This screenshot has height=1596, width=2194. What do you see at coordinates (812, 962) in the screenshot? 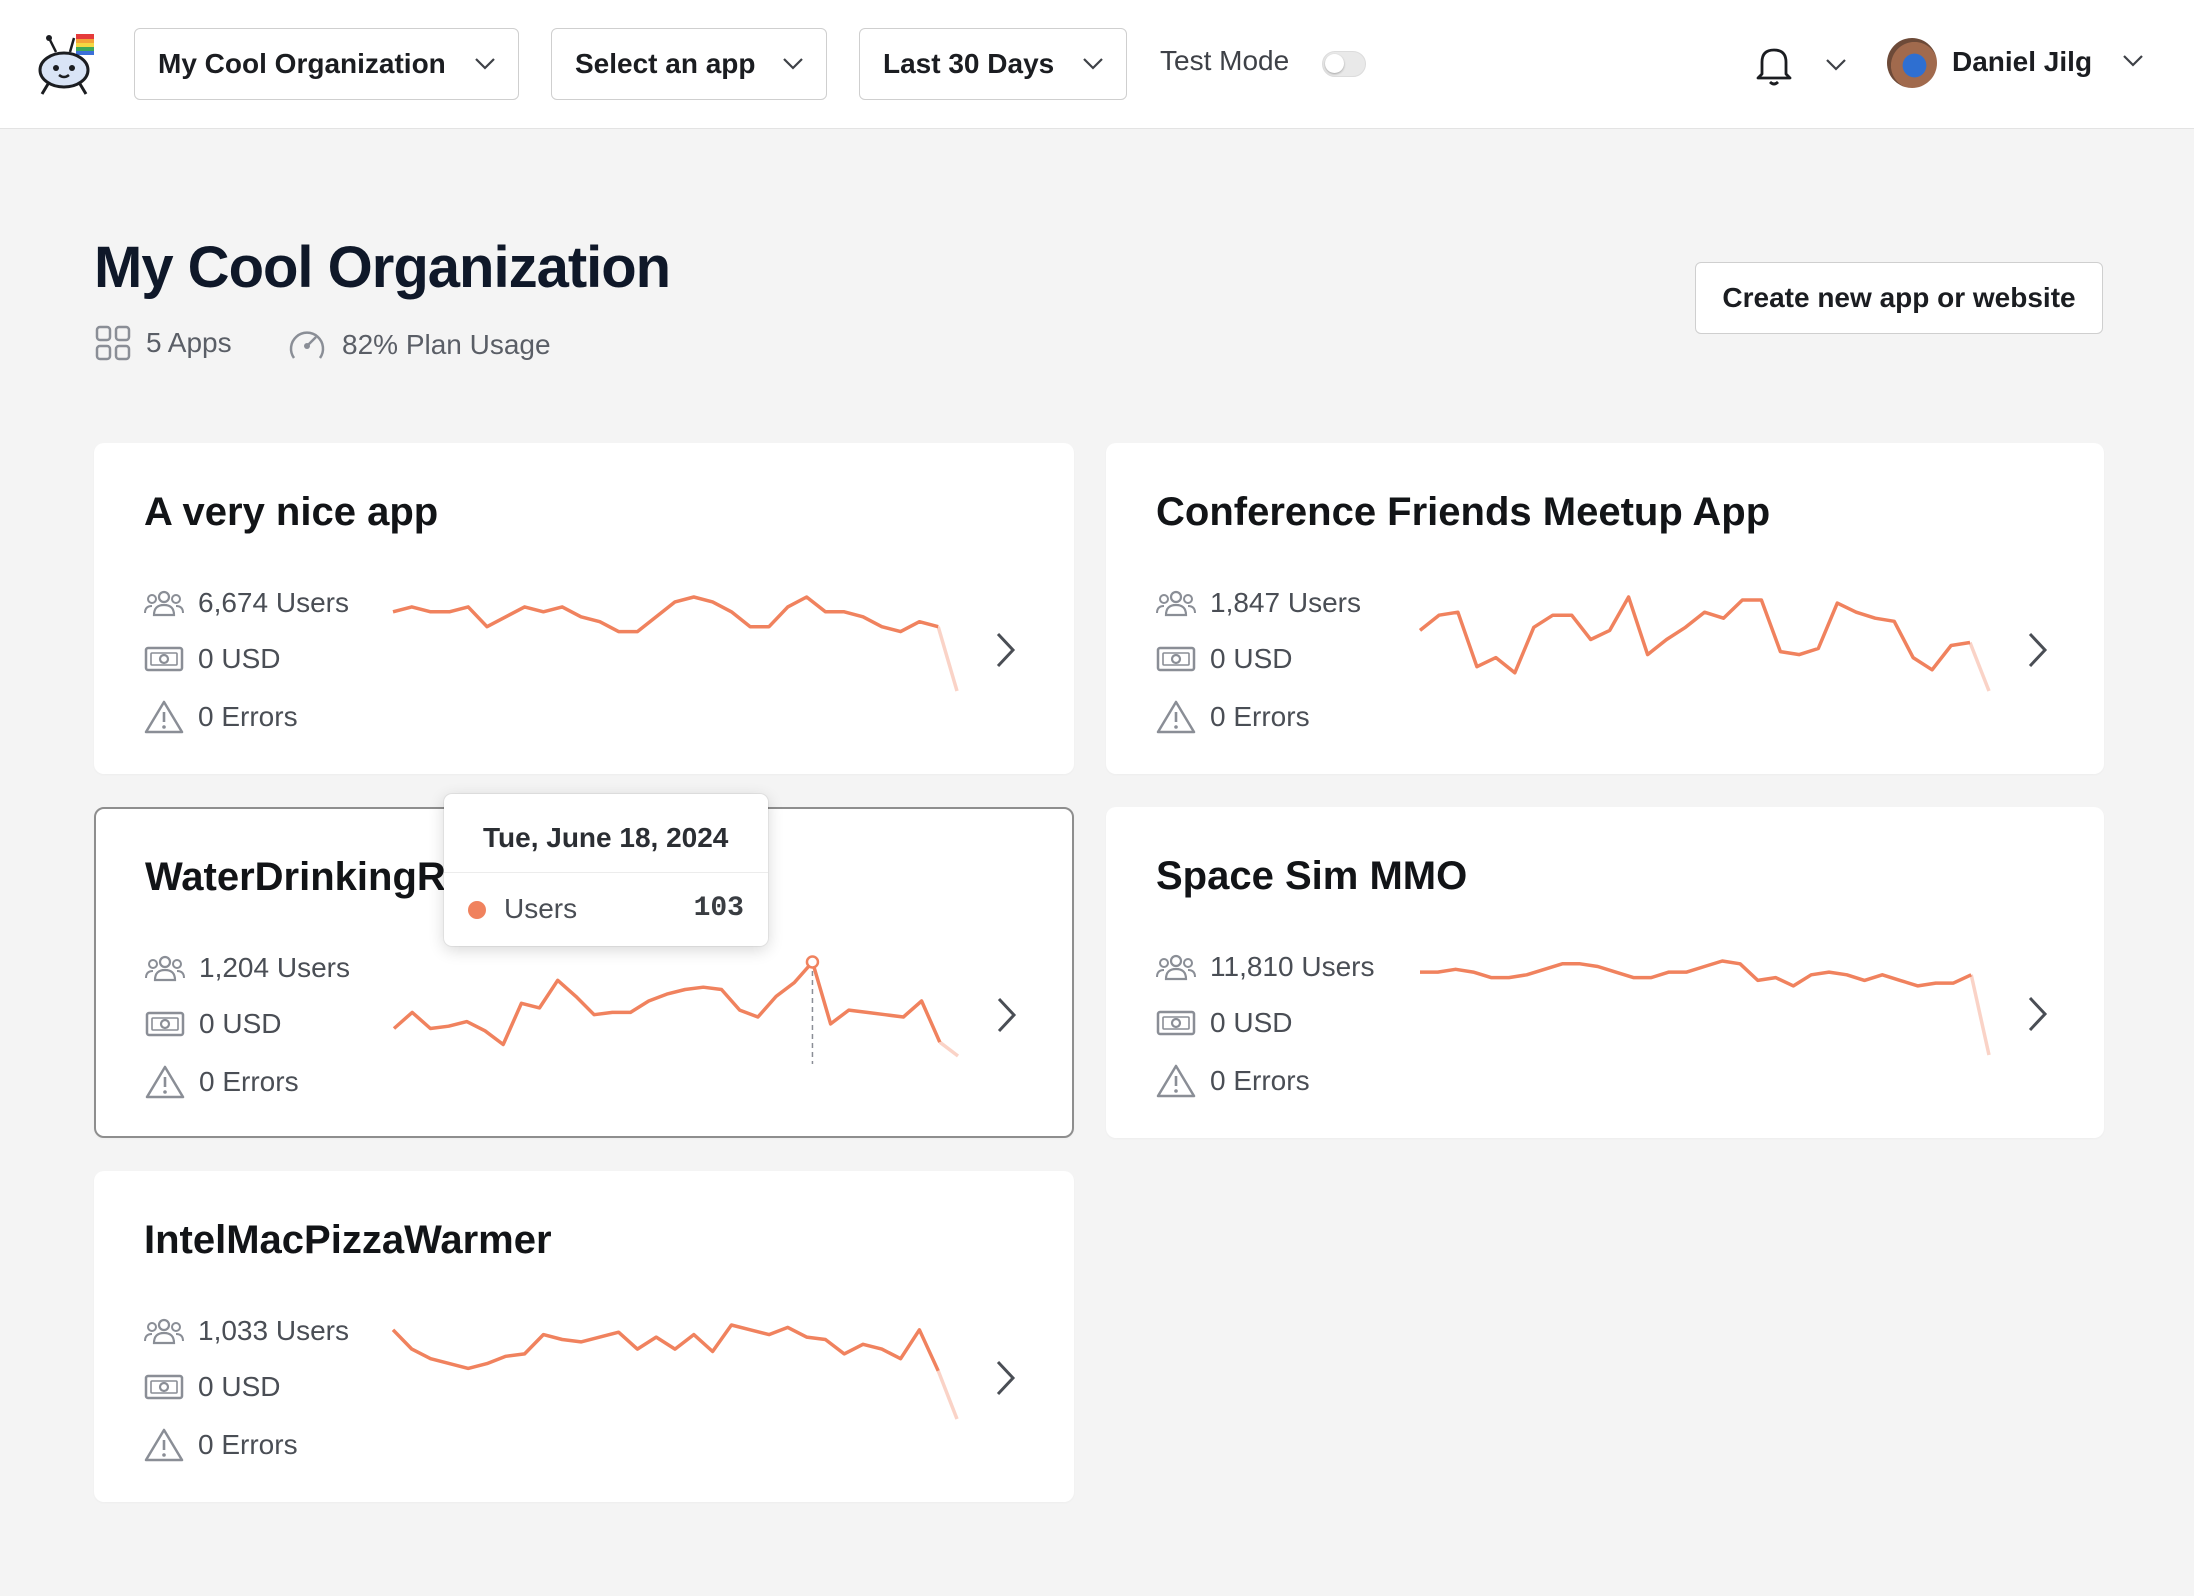
I see `hover-point` at bounding box center [812, 962].